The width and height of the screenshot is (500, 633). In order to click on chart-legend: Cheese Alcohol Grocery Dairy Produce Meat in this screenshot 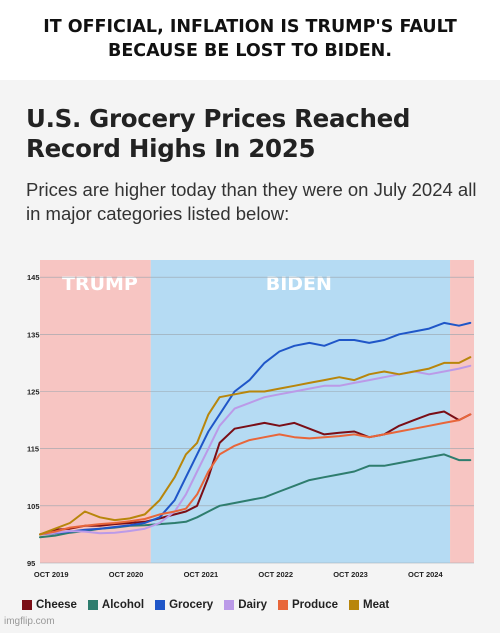, I will do `click(205, 605)`.